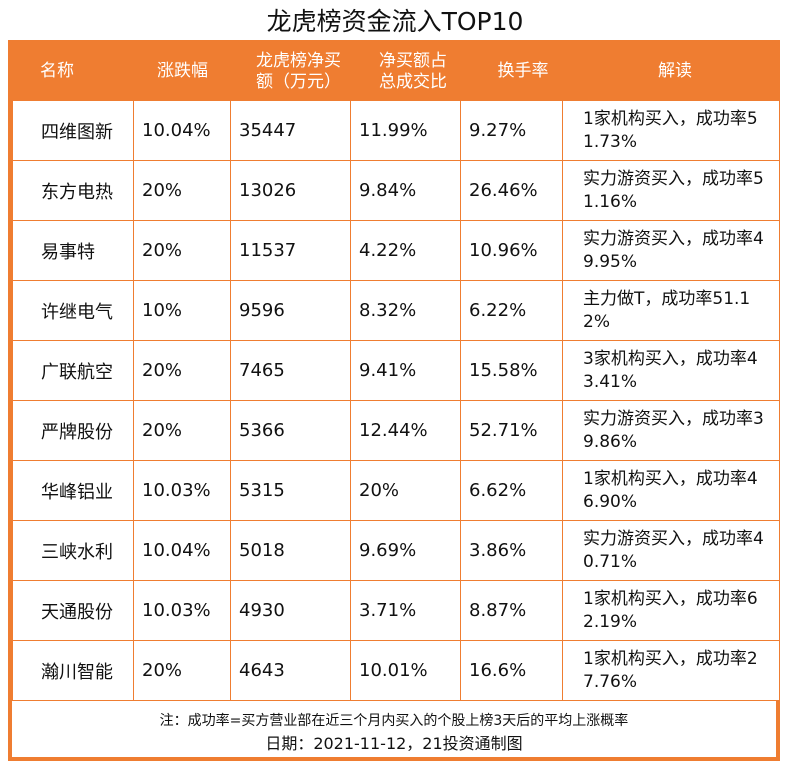 This screenshot has height=770, width=790. I want to click on ratio-cell: 3.71%, so click(406, 611).